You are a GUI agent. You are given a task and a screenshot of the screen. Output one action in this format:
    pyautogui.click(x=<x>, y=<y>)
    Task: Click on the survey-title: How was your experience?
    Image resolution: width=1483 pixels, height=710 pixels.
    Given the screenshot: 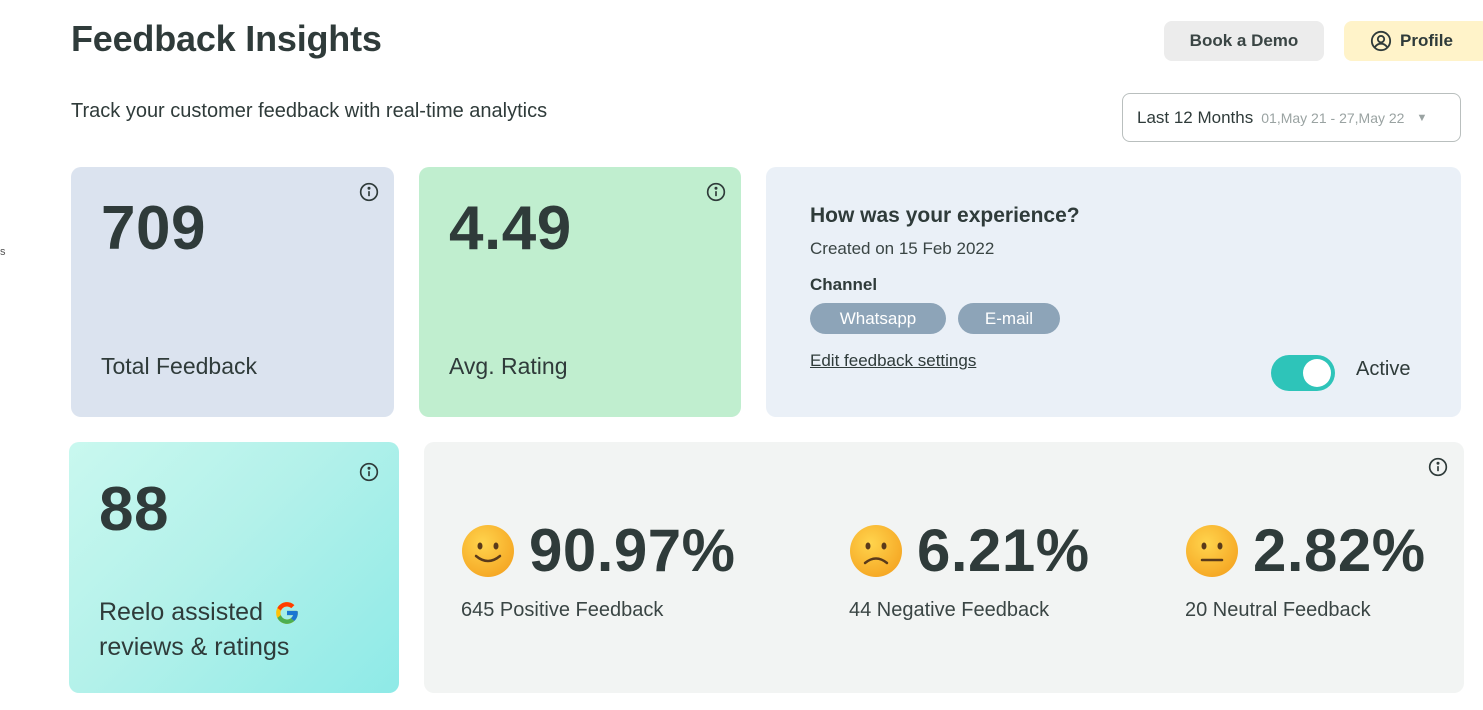 What is the action you would take?
    pyautogui.click(x=945, y=215)
    